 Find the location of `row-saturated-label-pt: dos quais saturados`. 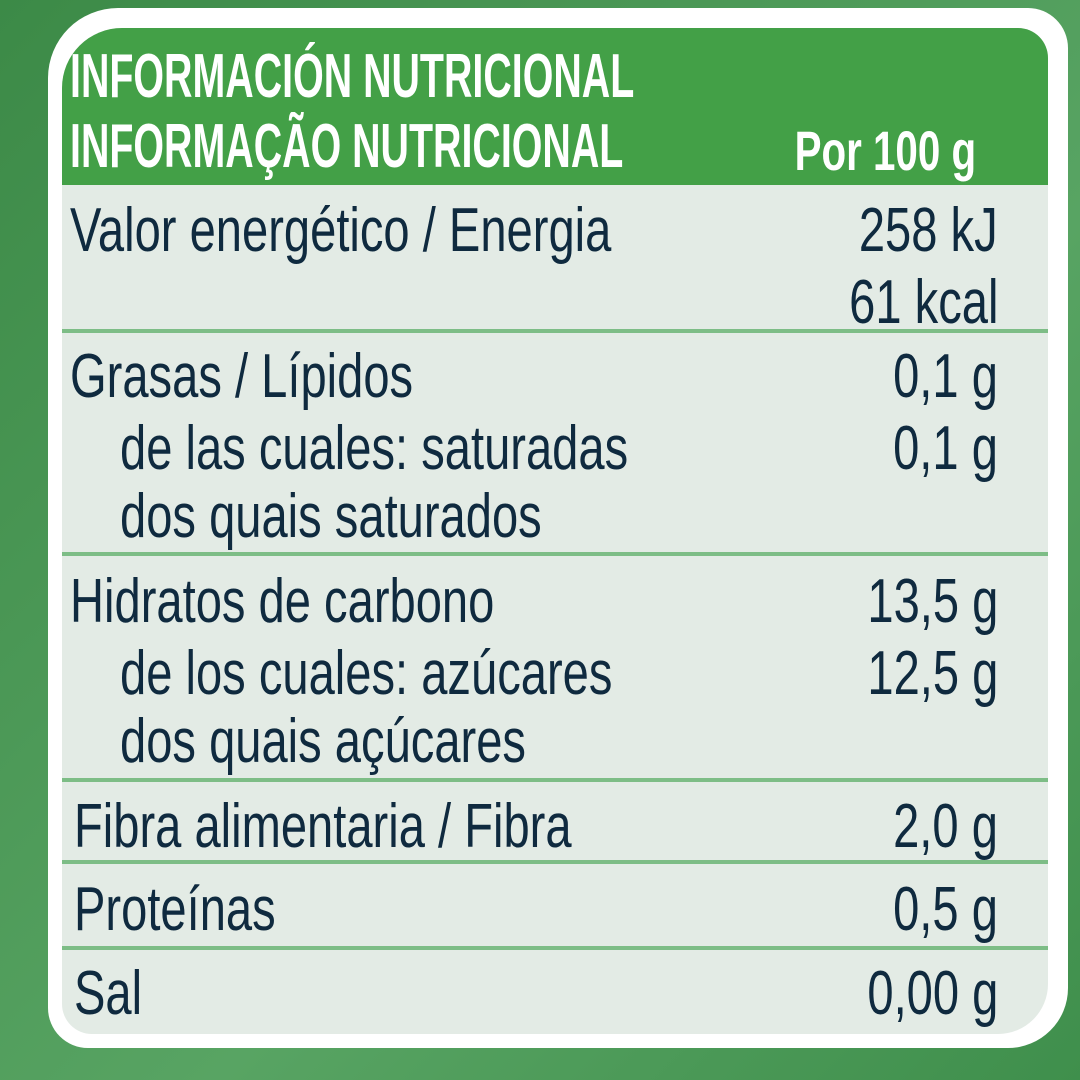

row-saturated-label-pt: dos quais saturados is located at coordinates (331, 516).